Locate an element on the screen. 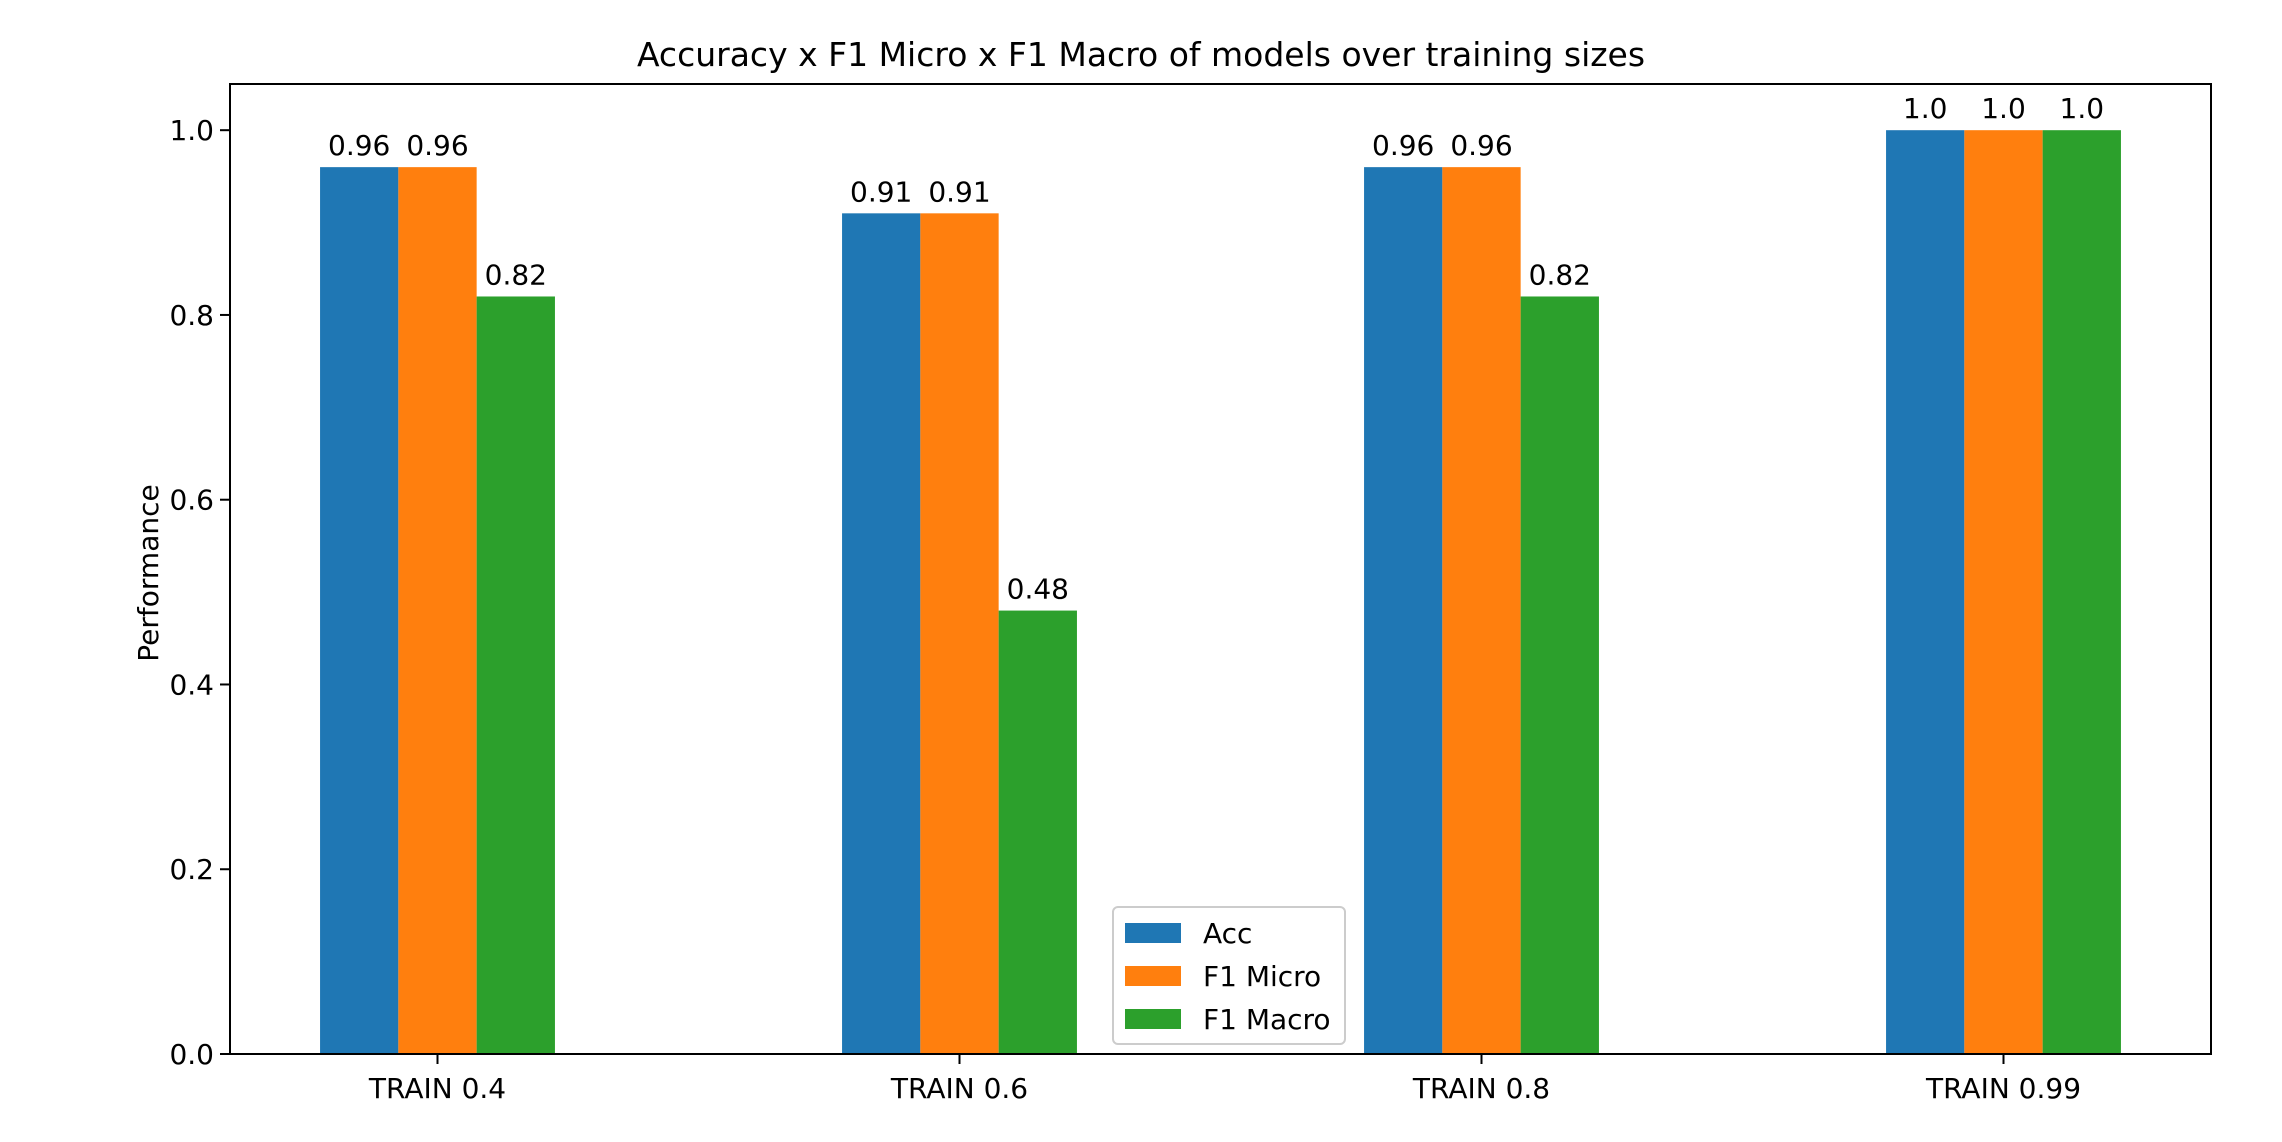 This screenshot has width=2282, height=1142. y-tick-label: 0.4 is located at coordinates (191, 684).